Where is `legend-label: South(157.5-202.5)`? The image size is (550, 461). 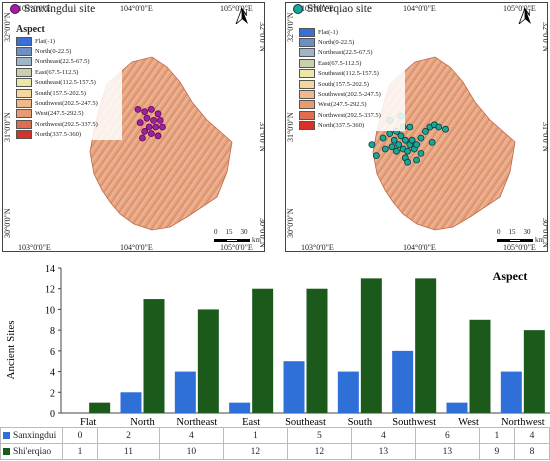 legend-label: South(157.5-202.5) is located at coordinates (343, 84).